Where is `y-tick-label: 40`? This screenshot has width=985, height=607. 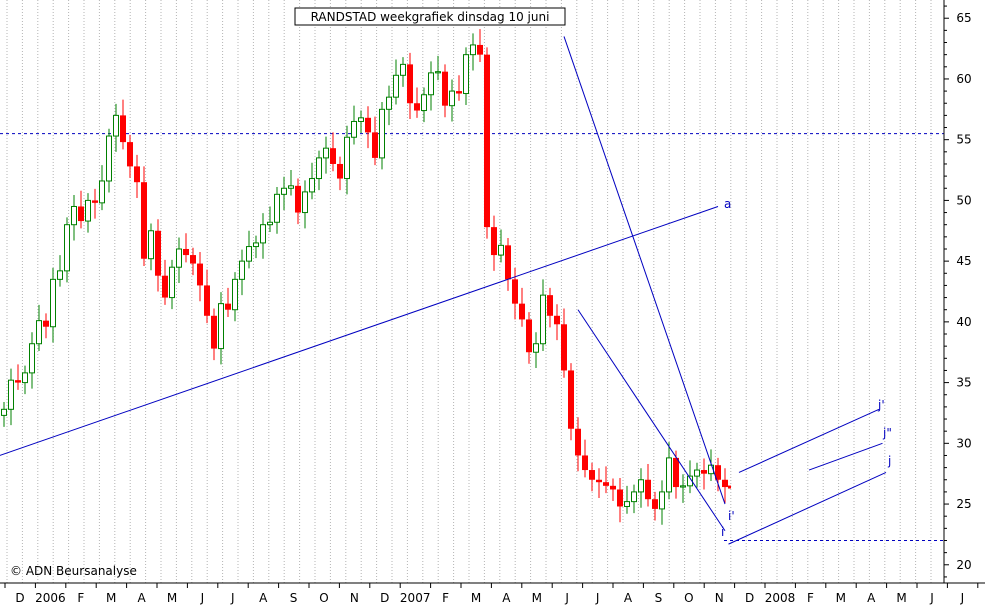 y-tick-label: 40 is located at coordinates (963, 322).